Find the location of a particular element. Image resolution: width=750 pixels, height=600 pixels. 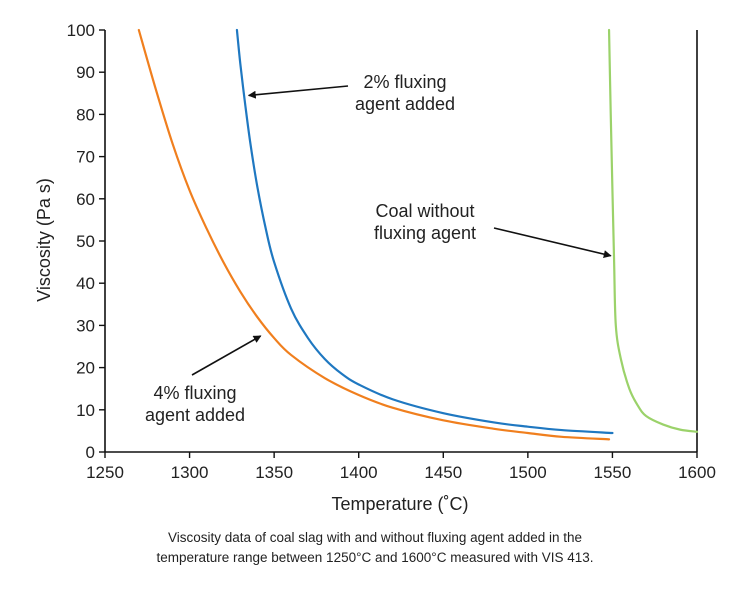

y-axis-label: Viscosity (Pa s) is located at coordinates (44, 240).